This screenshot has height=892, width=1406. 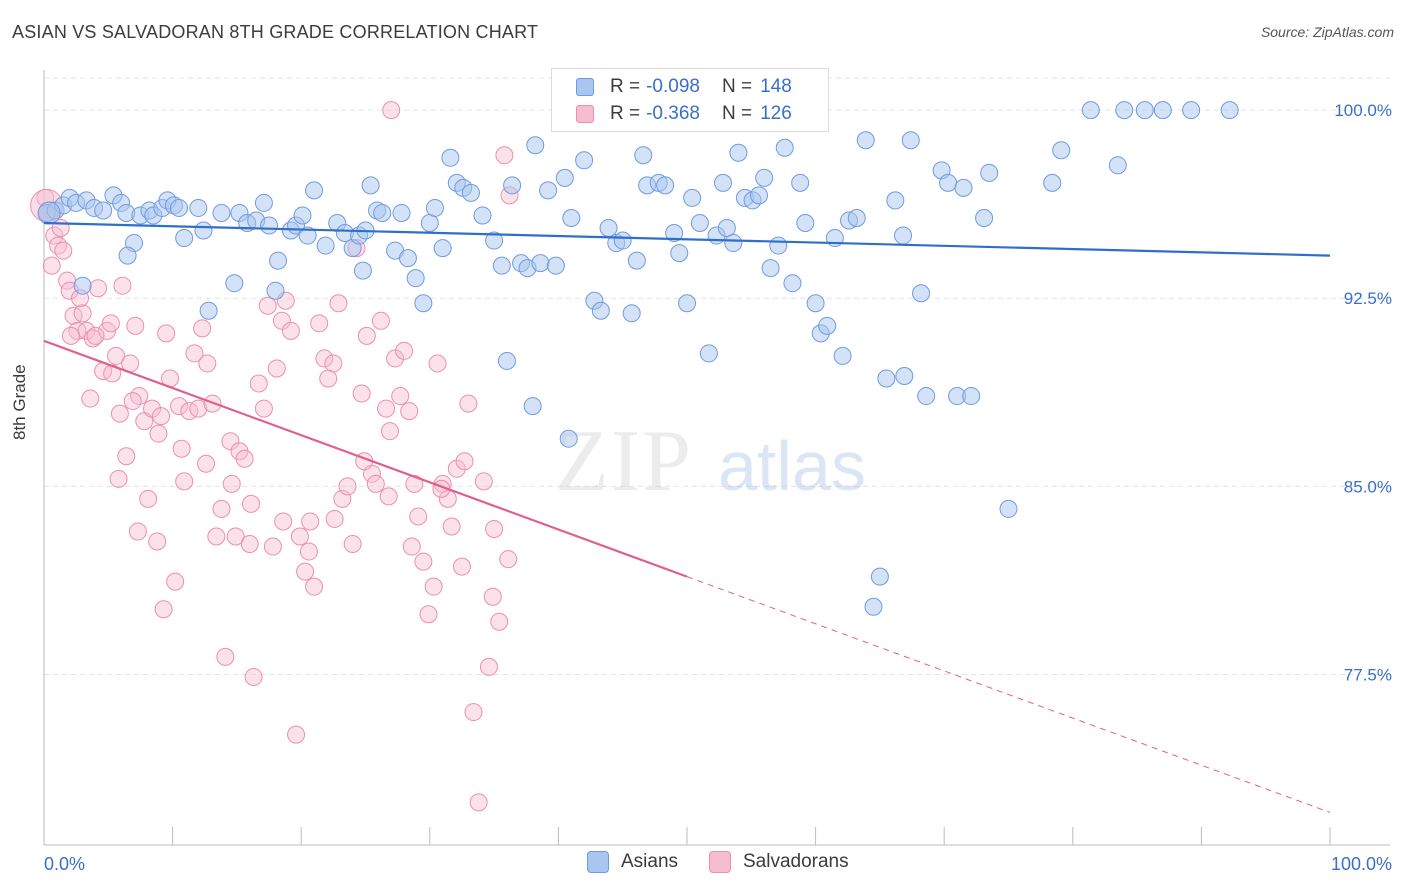 I want to click on legend-n-value: 148, so click(x=776, y=86).